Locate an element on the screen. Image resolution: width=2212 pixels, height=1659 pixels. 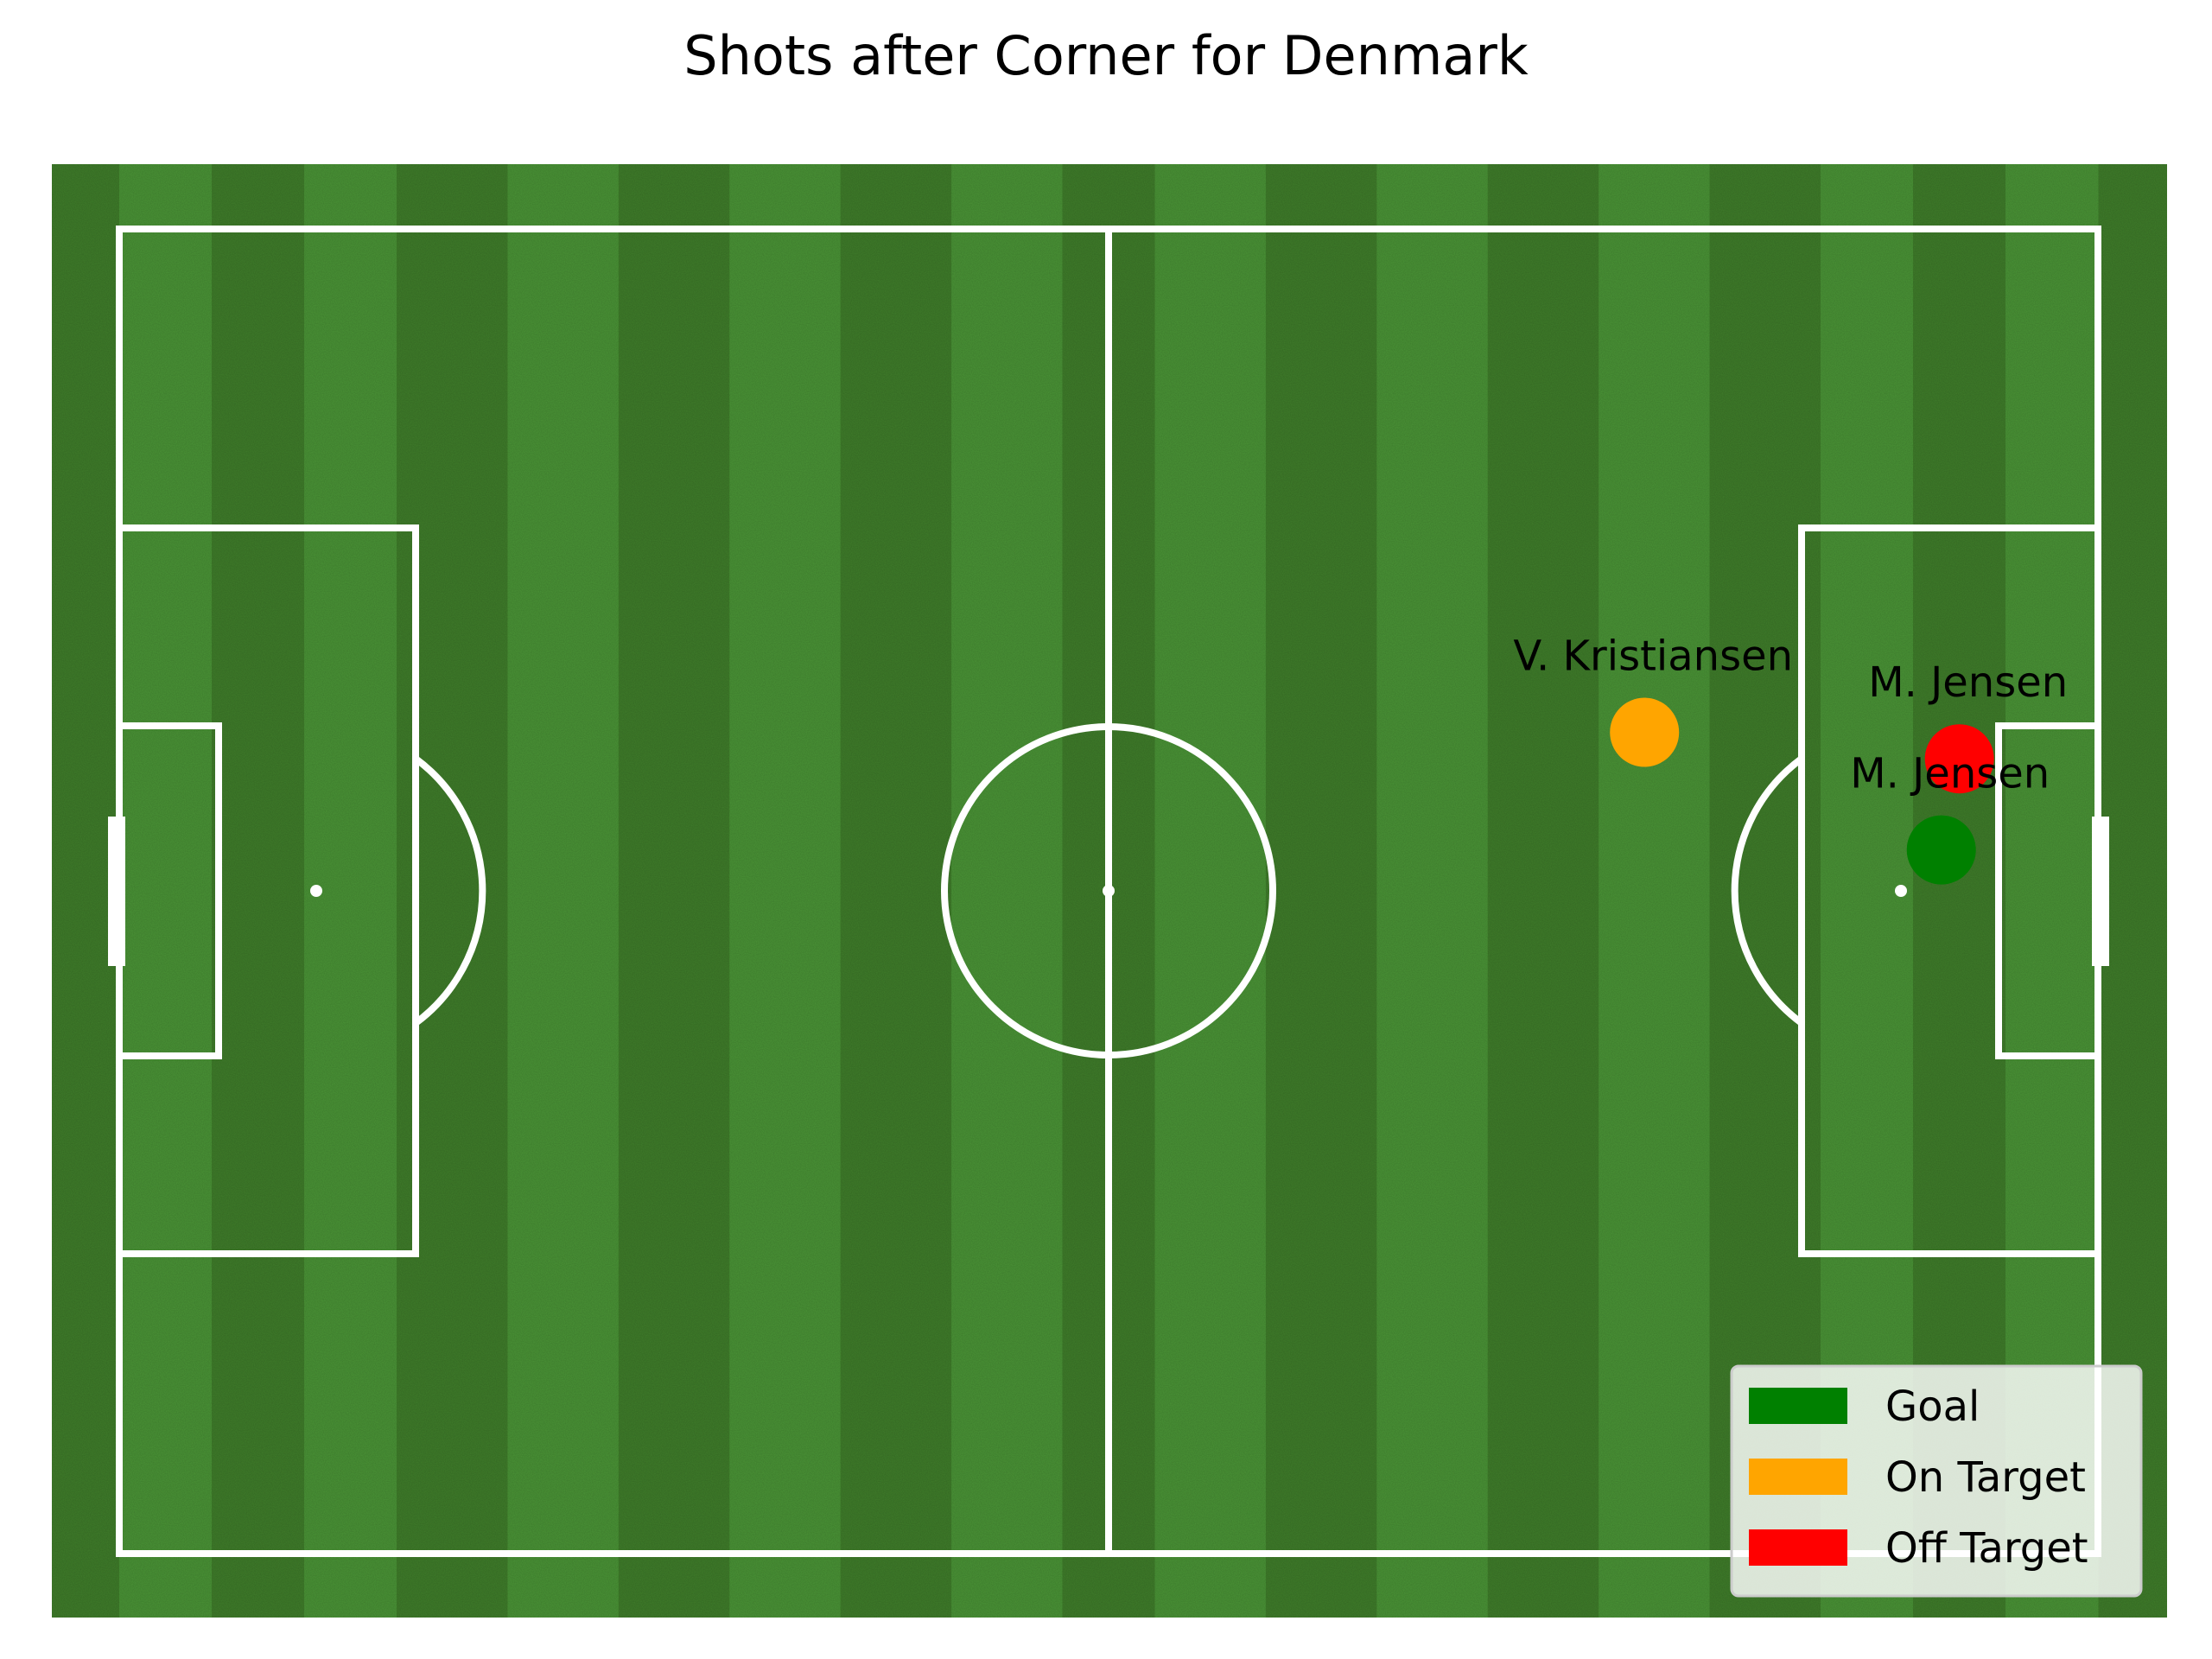
centre-spot is located at coordinates (1109, 891).